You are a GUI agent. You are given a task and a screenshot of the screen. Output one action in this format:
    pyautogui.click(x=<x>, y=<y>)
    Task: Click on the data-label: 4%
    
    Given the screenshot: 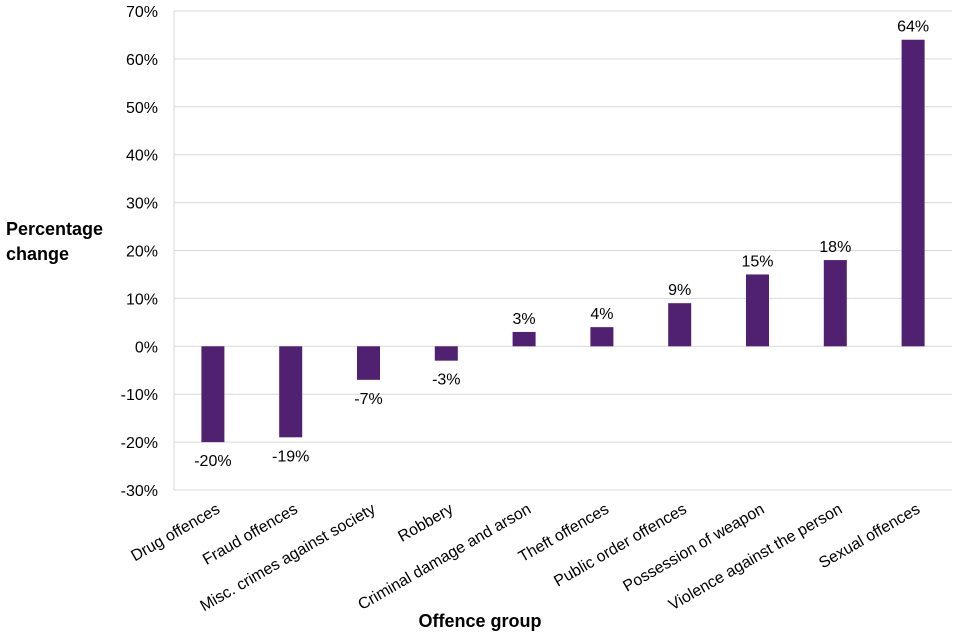 What is the action you would take?
    pyautogui.click(x=601, y=314)
    